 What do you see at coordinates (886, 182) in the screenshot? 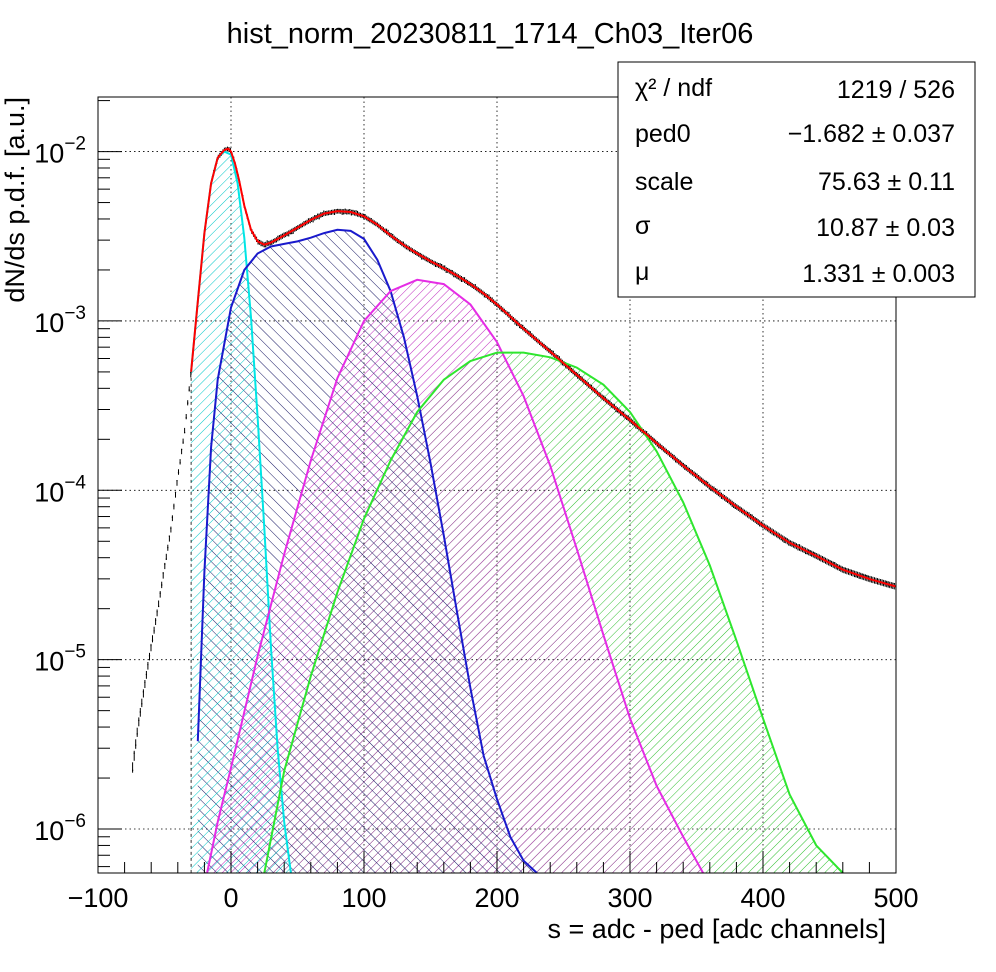
I see `stats-value-scale: 75.63 ± 0.11` at bounding box center [886, 182].